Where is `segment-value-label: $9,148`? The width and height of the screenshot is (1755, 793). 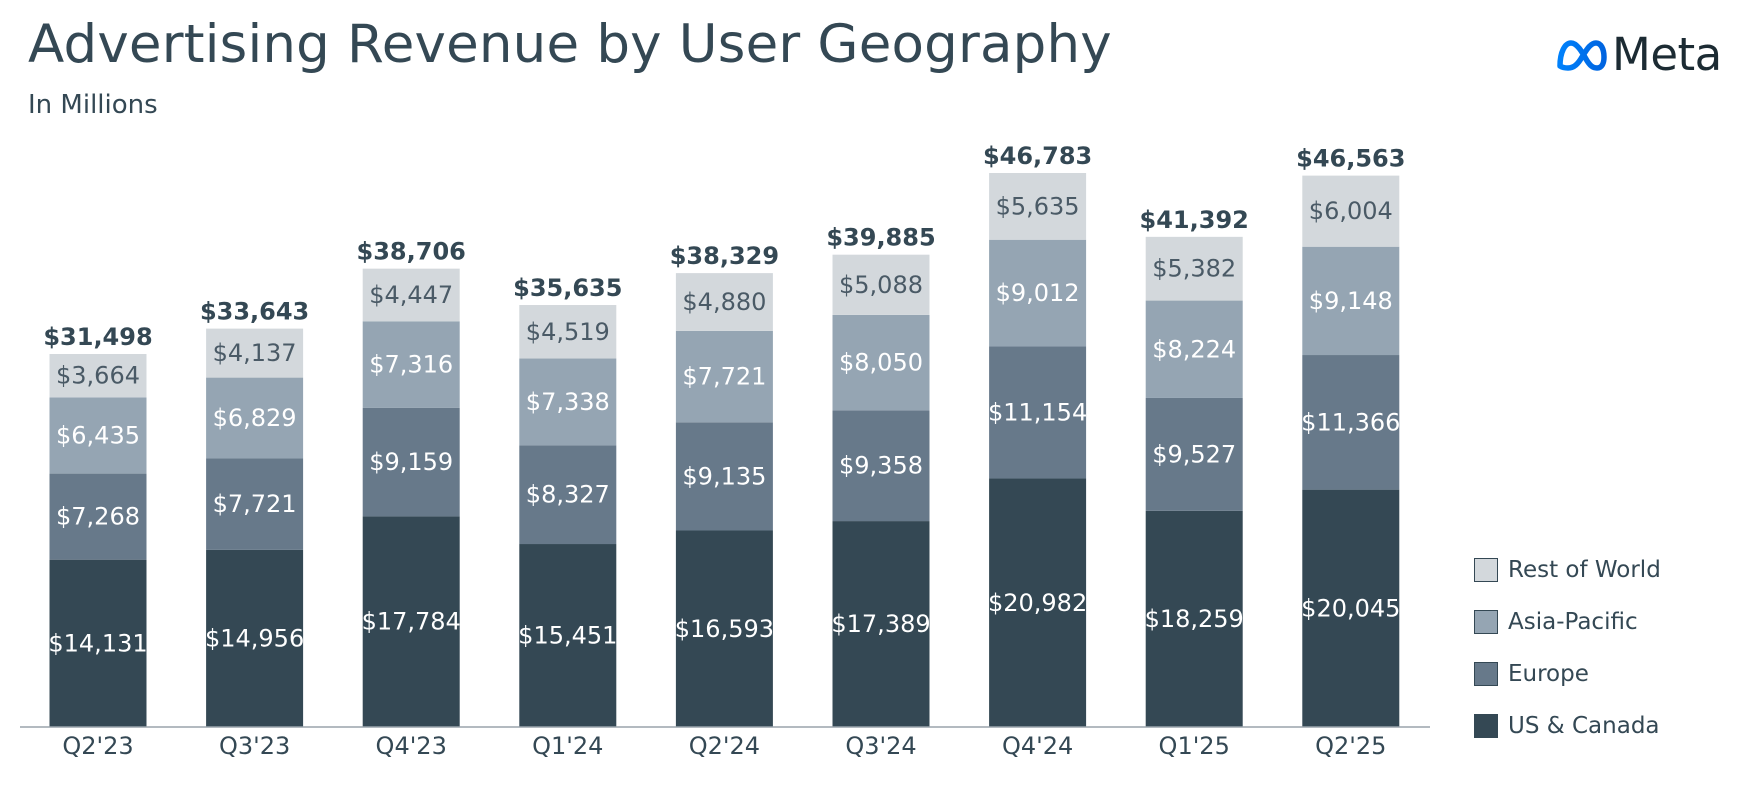 segment-value-label: $9,148 is located at coordinates (1351, 301).